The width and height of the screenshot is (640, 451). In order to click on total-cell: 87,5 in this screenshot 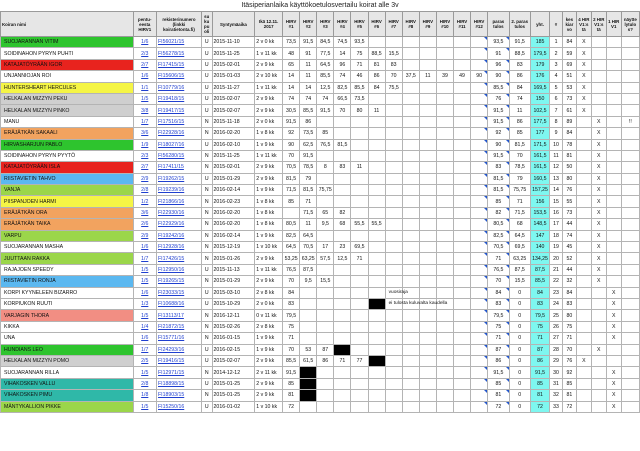, I will do `click(540, 270)`.